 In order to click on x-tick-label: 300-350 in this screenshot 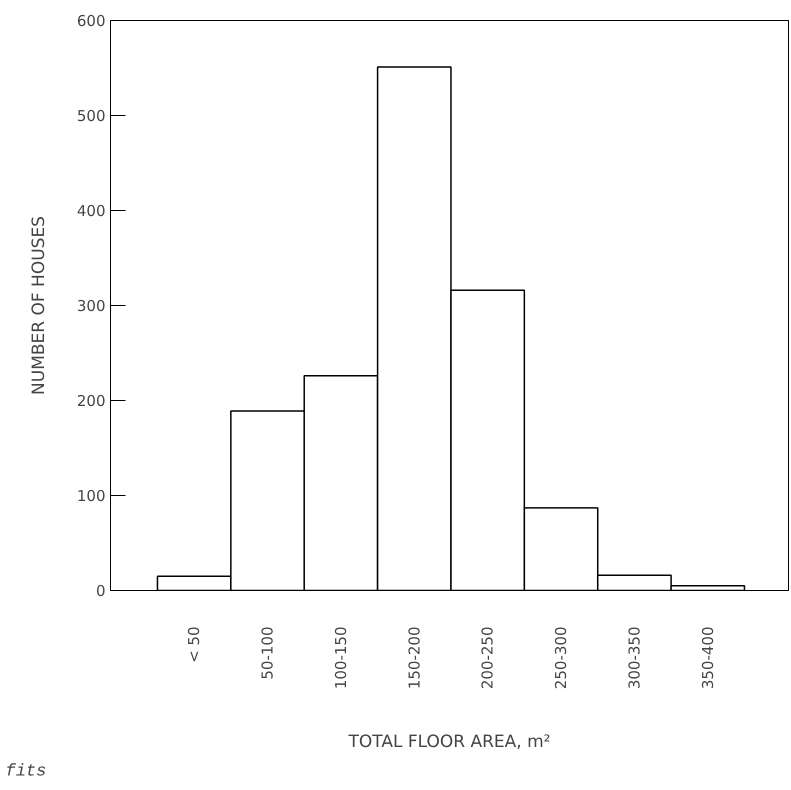, I will do `click(634, 658)`.